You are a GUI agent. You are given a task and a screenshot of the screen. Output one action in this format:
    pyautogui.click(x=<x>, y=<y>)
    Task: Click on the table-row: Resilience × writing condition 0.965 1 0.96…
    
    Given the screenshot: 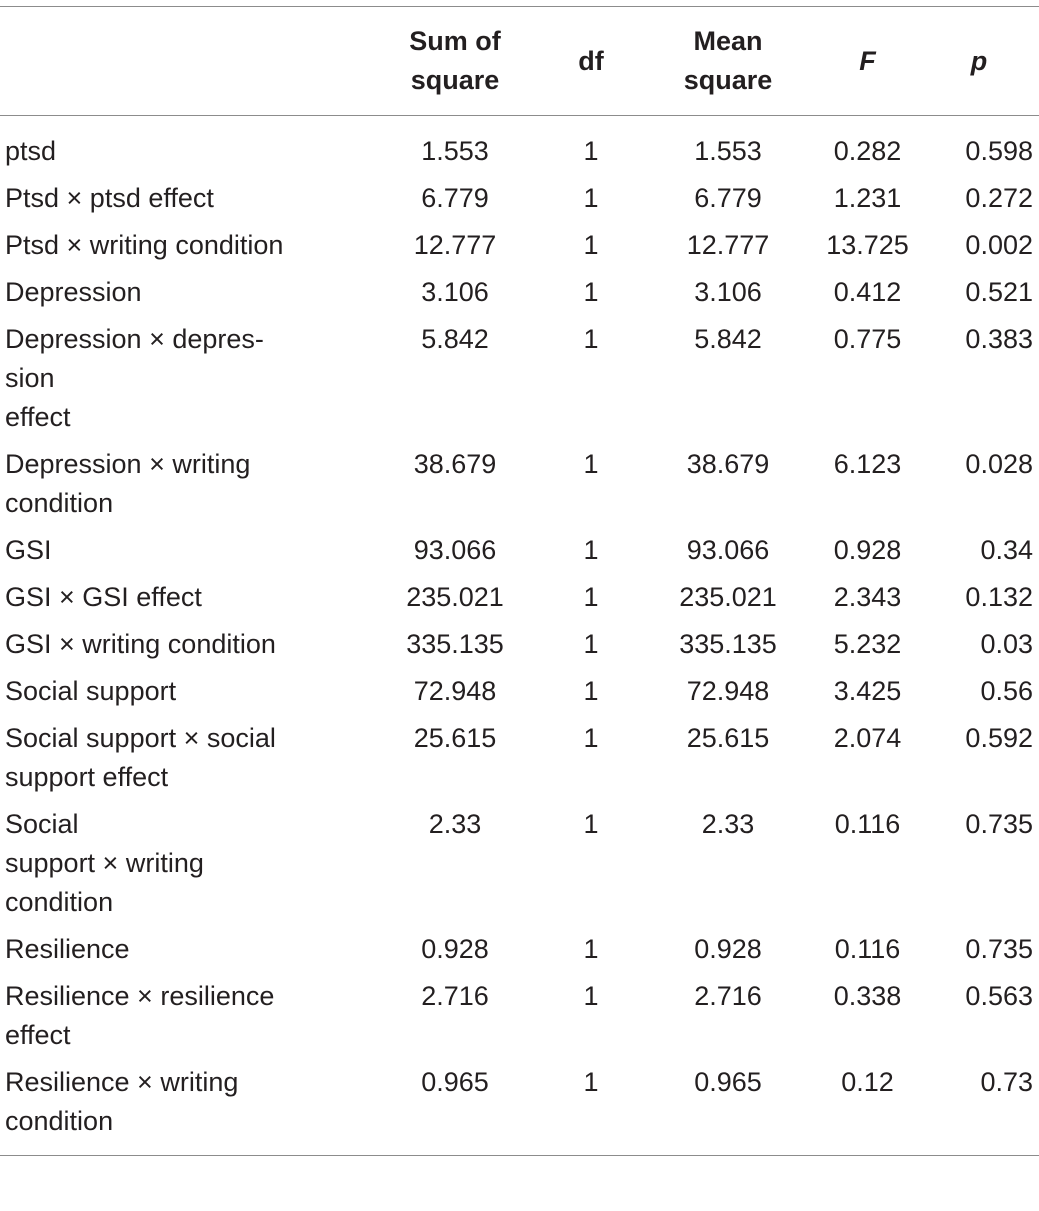 What is the action you would take?
    pyautogui.click(x=519, y=1107)
    